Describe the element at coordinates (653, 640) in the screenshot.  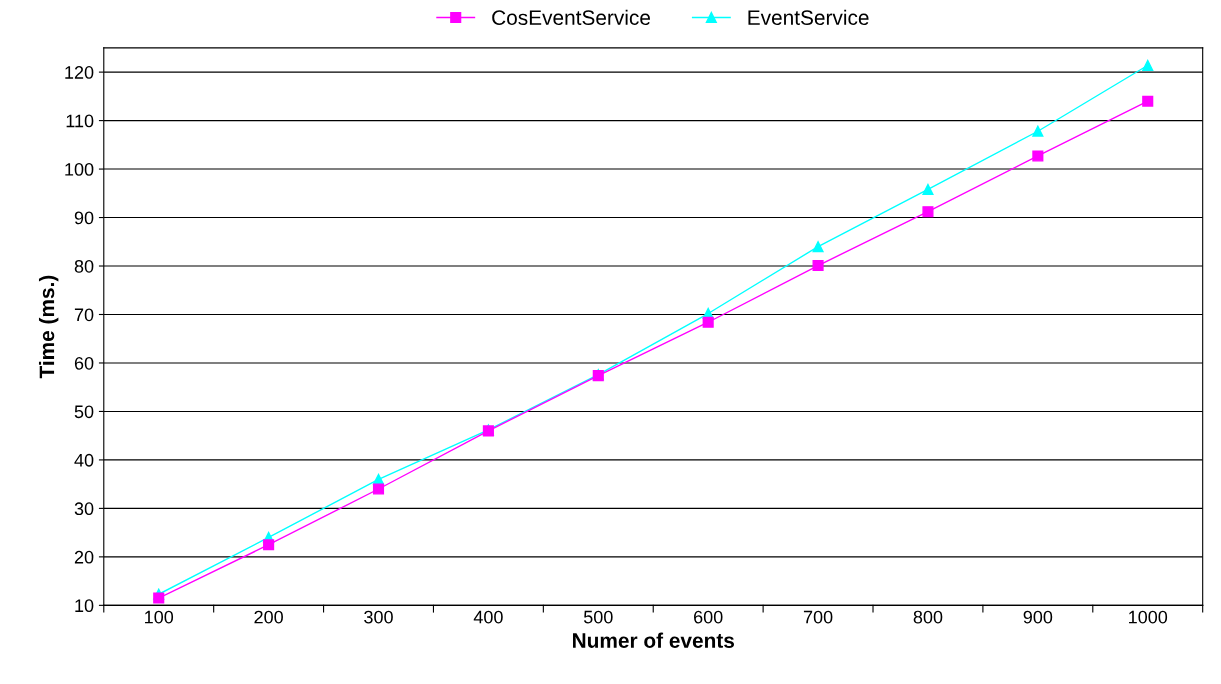
I see `x-axis-title: Numer of events` at that location.